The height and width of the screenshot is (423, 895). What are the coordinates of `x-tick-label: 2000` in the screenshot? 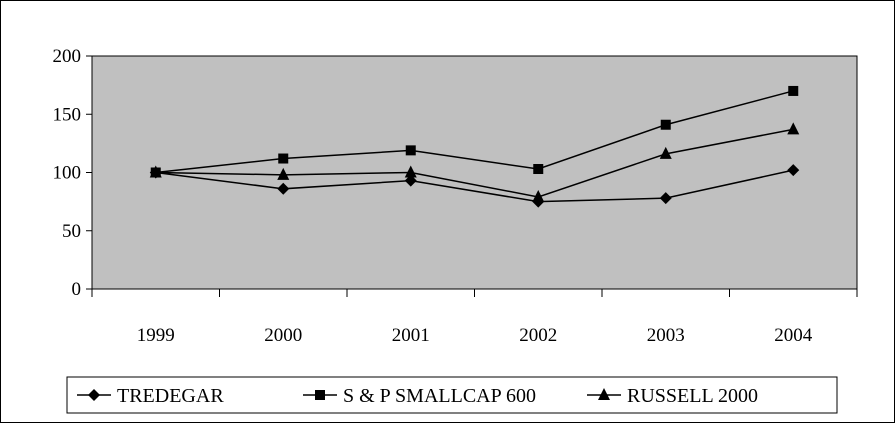 It's located at (283, 335).